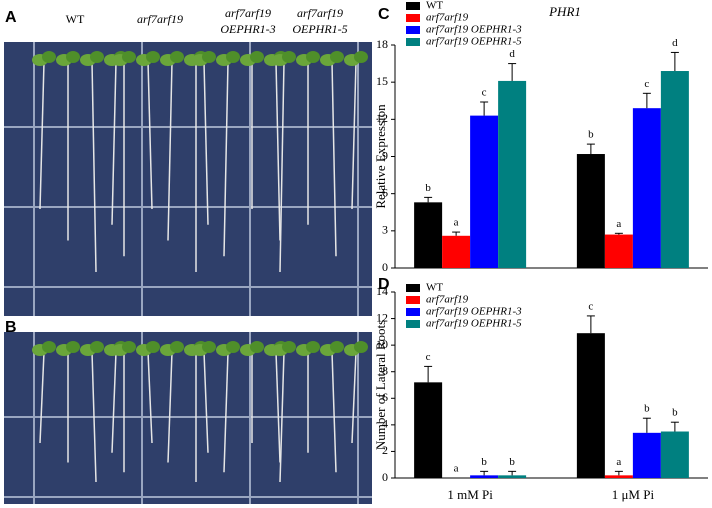  I want to click on panel-label: D, so click(384, 284).